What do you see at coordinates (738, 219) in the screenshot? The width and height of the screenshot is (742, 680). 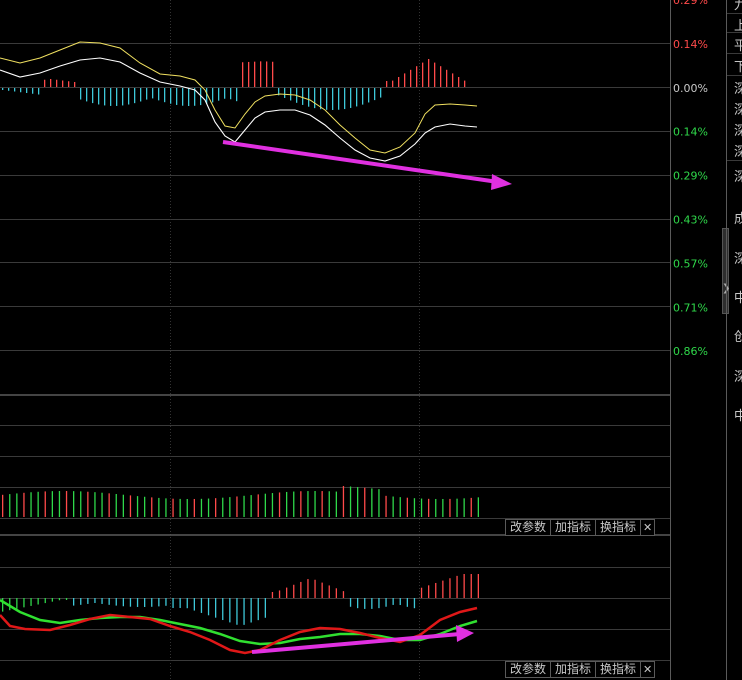 I see `side-list-item: 成` at bounding box center [738, 219].